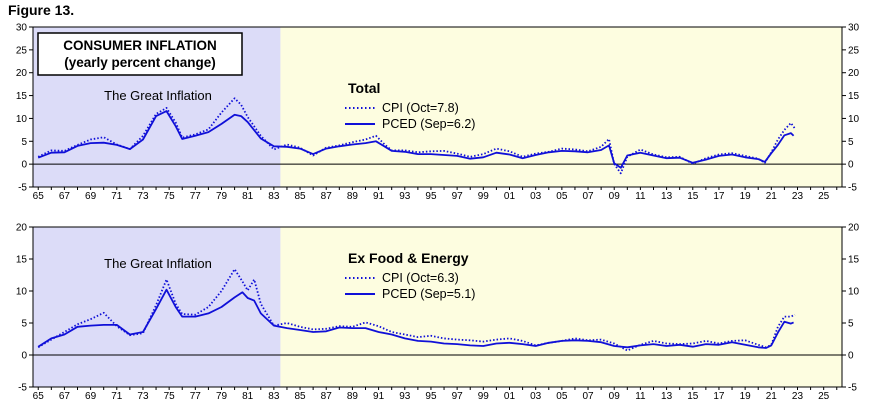  What do you see at coordinates (39, 196) in the screenshot?
I see `x-tick-label: 65` at bounding box center [39, 196].